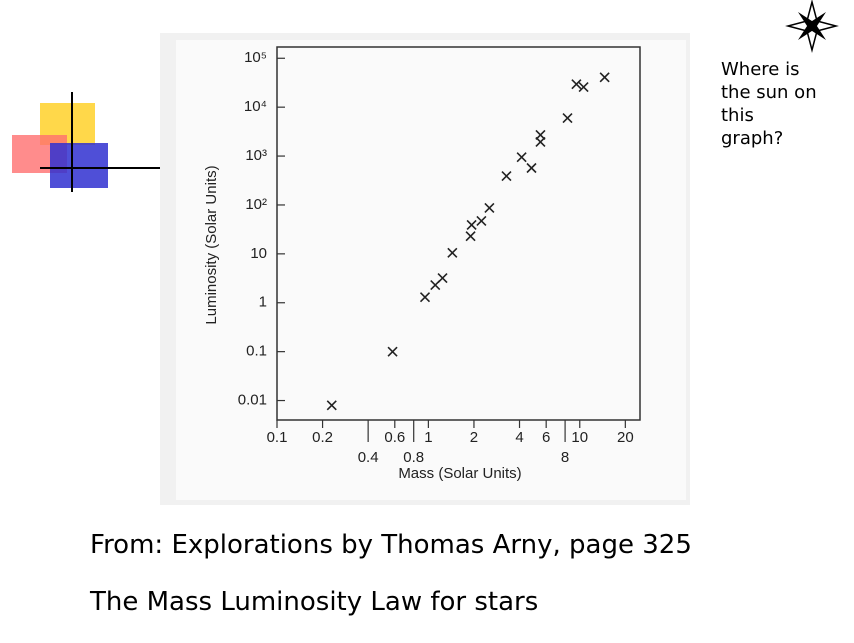 This screenshot has width=854, height=643. What do you see at coordinates (769, 104) in the screenshot?
I see `note: Where is the sun on this graph?` at bounding box center [769, 104].